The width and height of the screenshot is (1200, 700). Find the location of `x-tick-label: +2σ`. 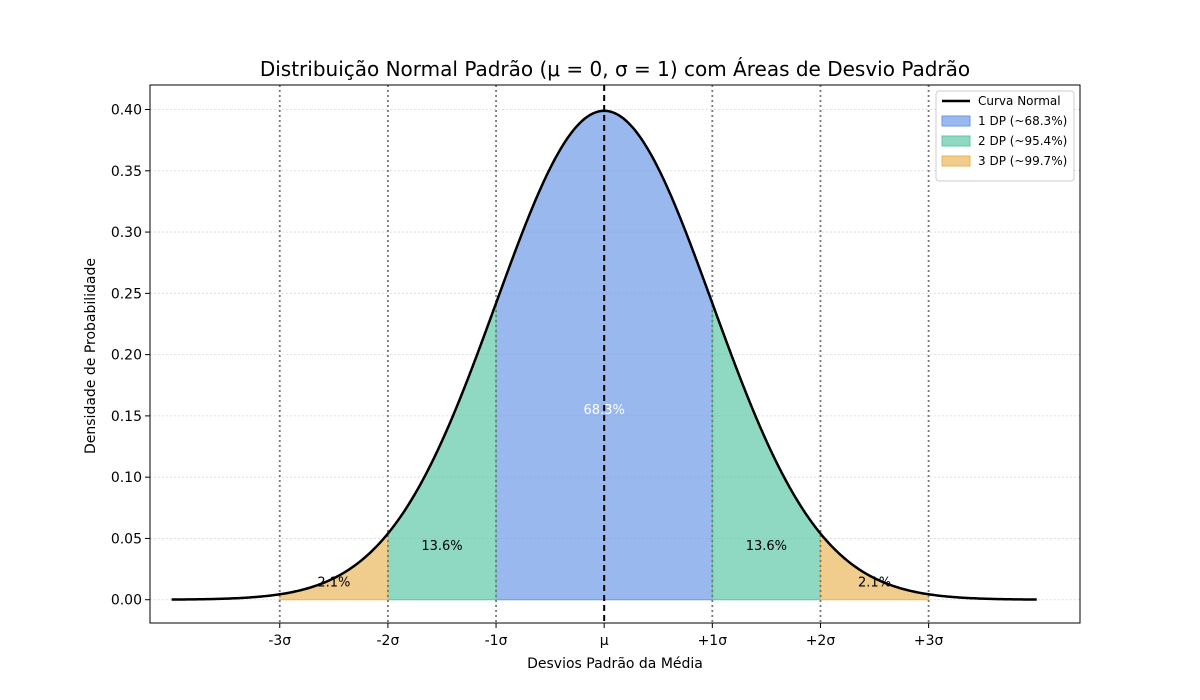

x-tick-label: +2σ is located at coordinates (821, 641).